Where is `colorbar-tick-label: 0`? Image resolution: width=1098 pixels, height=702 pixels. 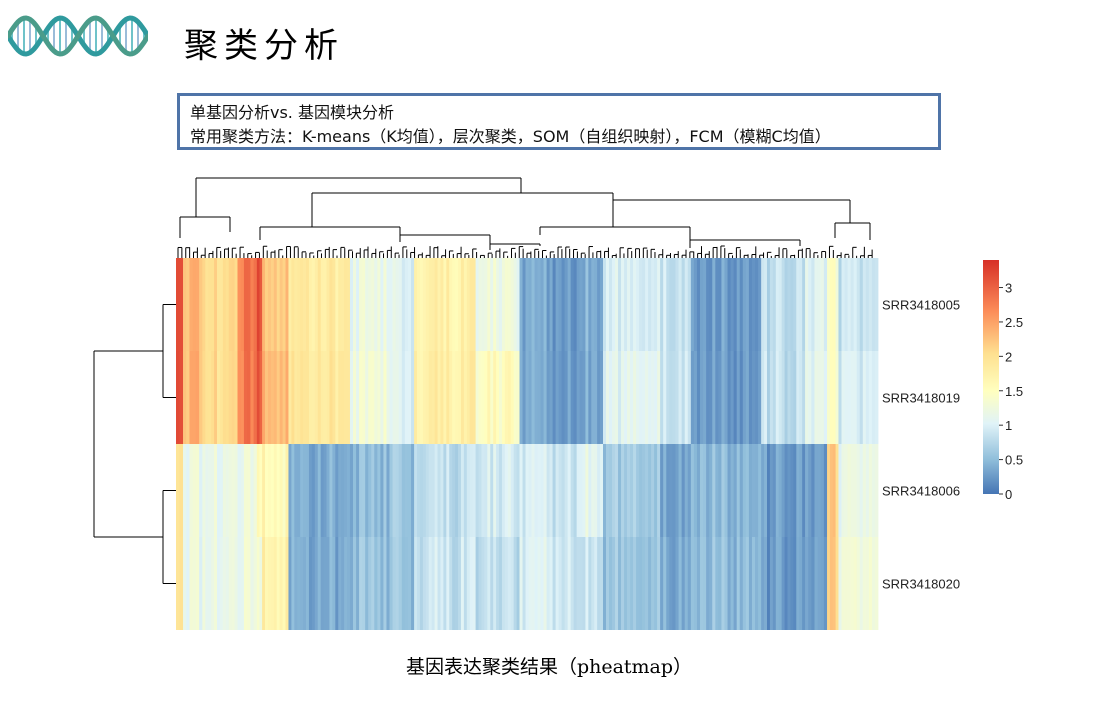 colorbar-tick-label: 0 is located at coordinates (1008, 494).